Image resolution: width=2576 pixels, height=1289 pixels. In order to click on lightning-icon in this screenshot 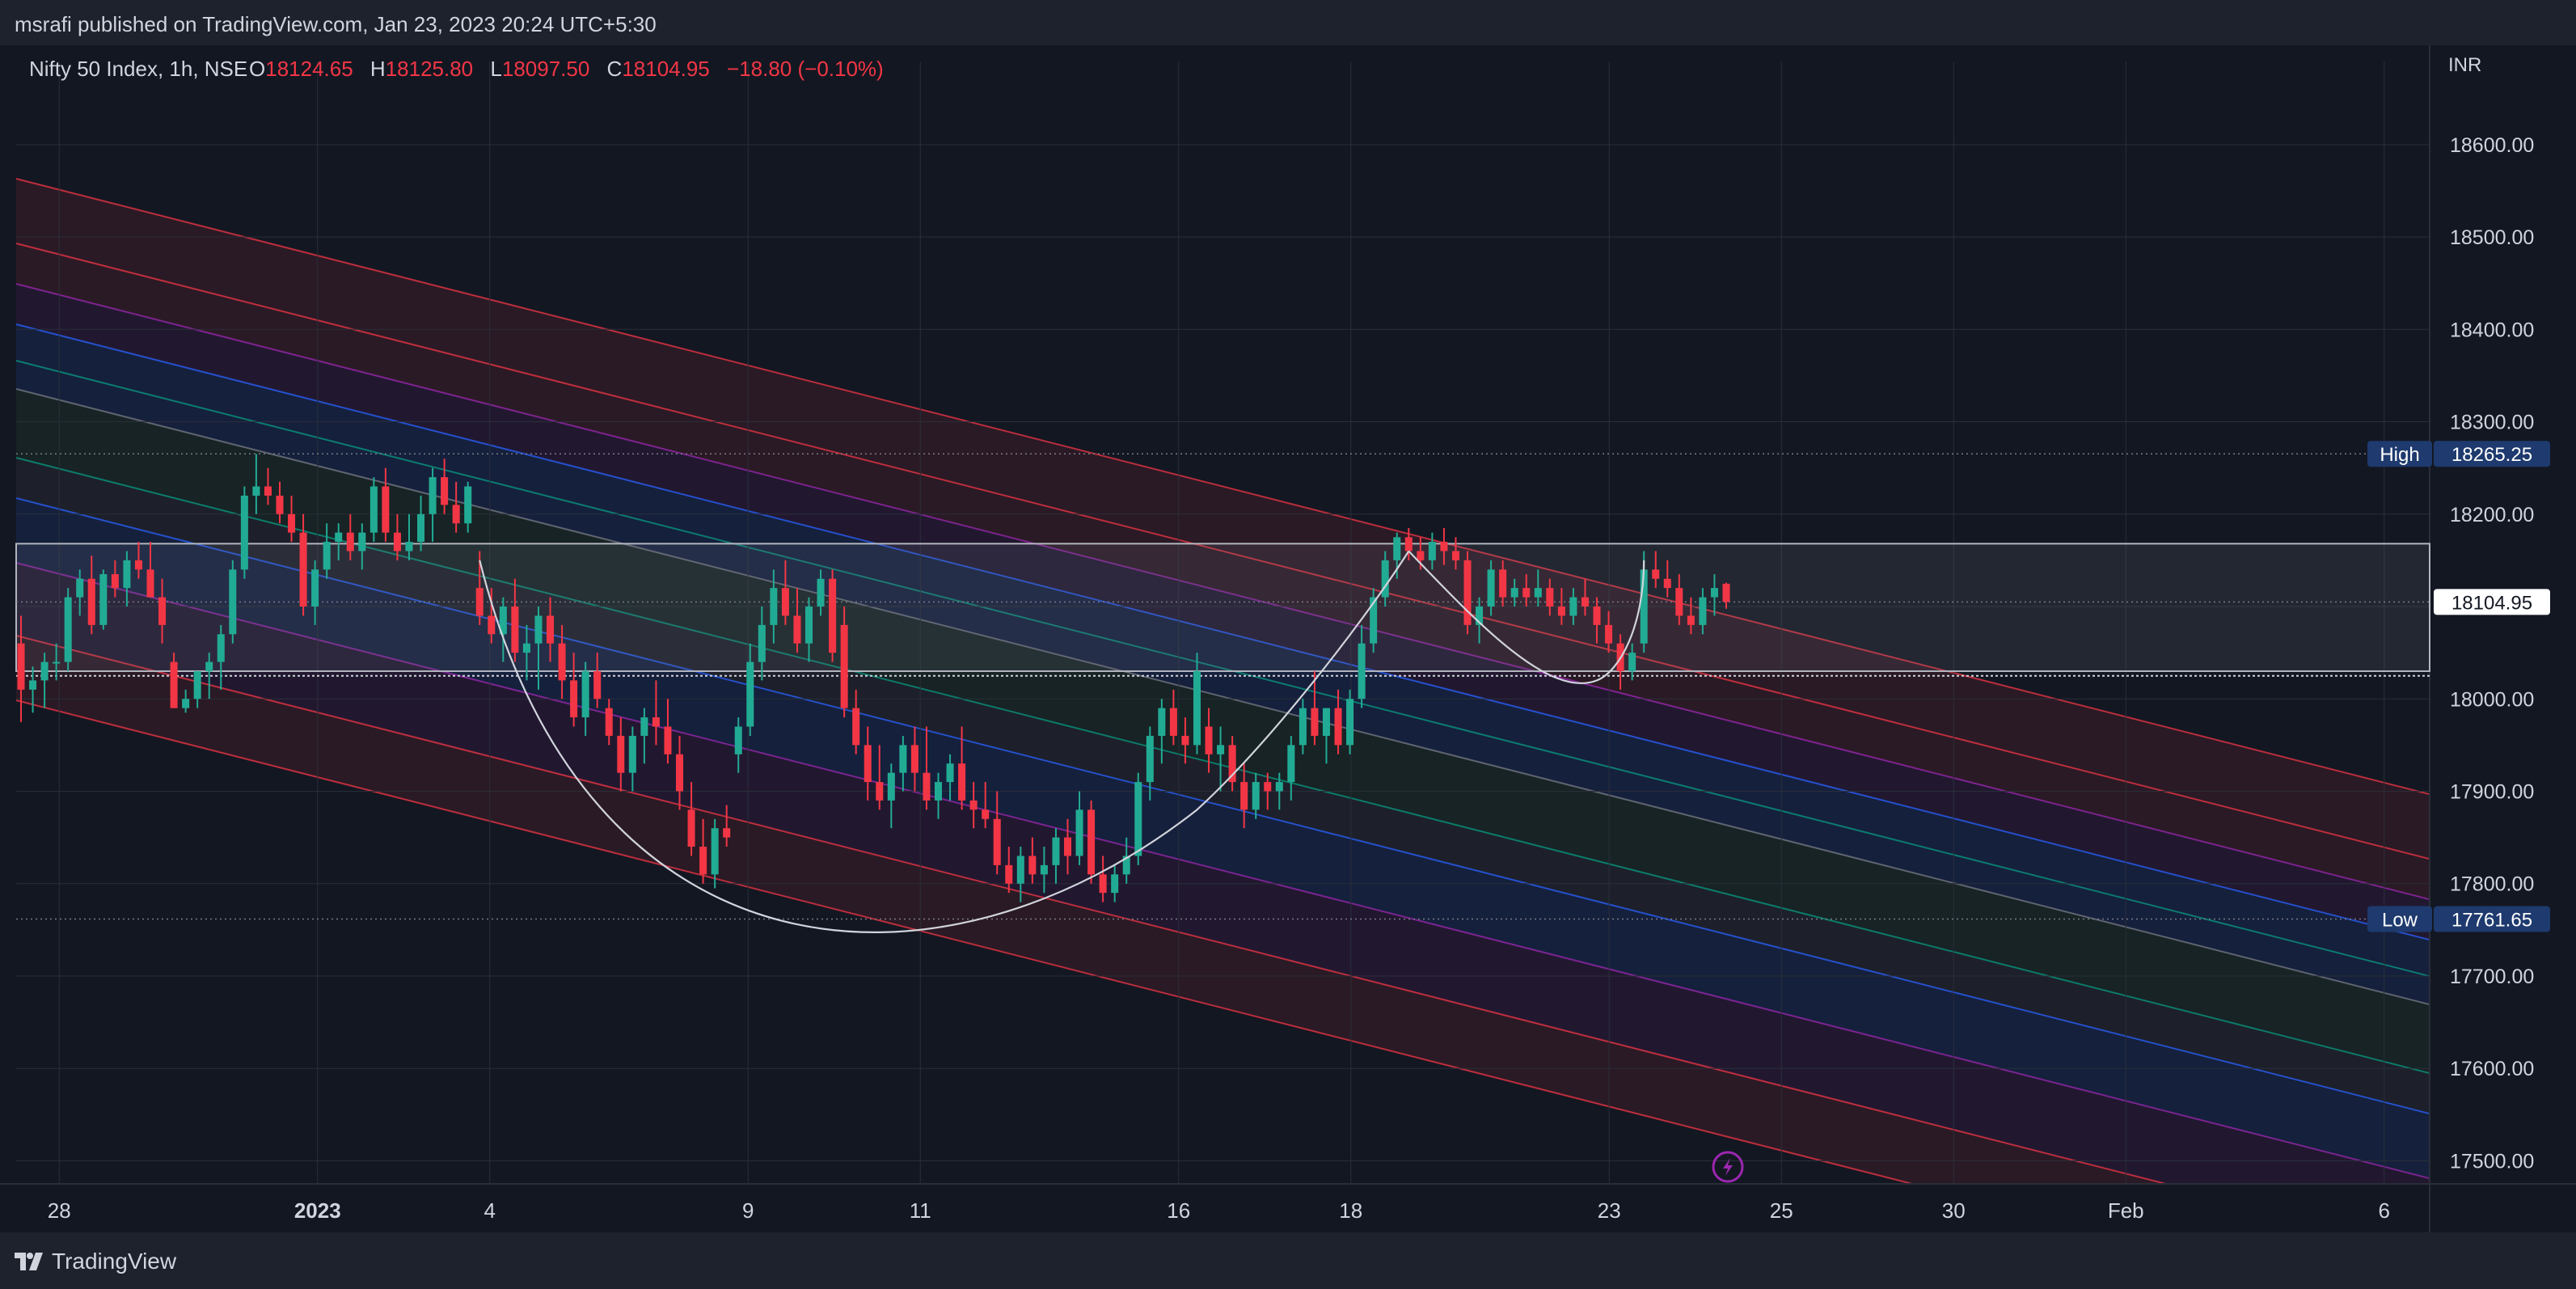, I will do `click(1728, 1167)`.